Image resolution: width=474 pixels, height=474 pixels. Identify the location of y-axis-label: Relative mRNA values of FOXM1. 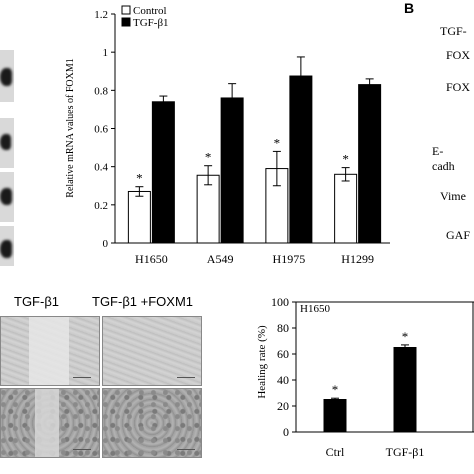
(70, 127).